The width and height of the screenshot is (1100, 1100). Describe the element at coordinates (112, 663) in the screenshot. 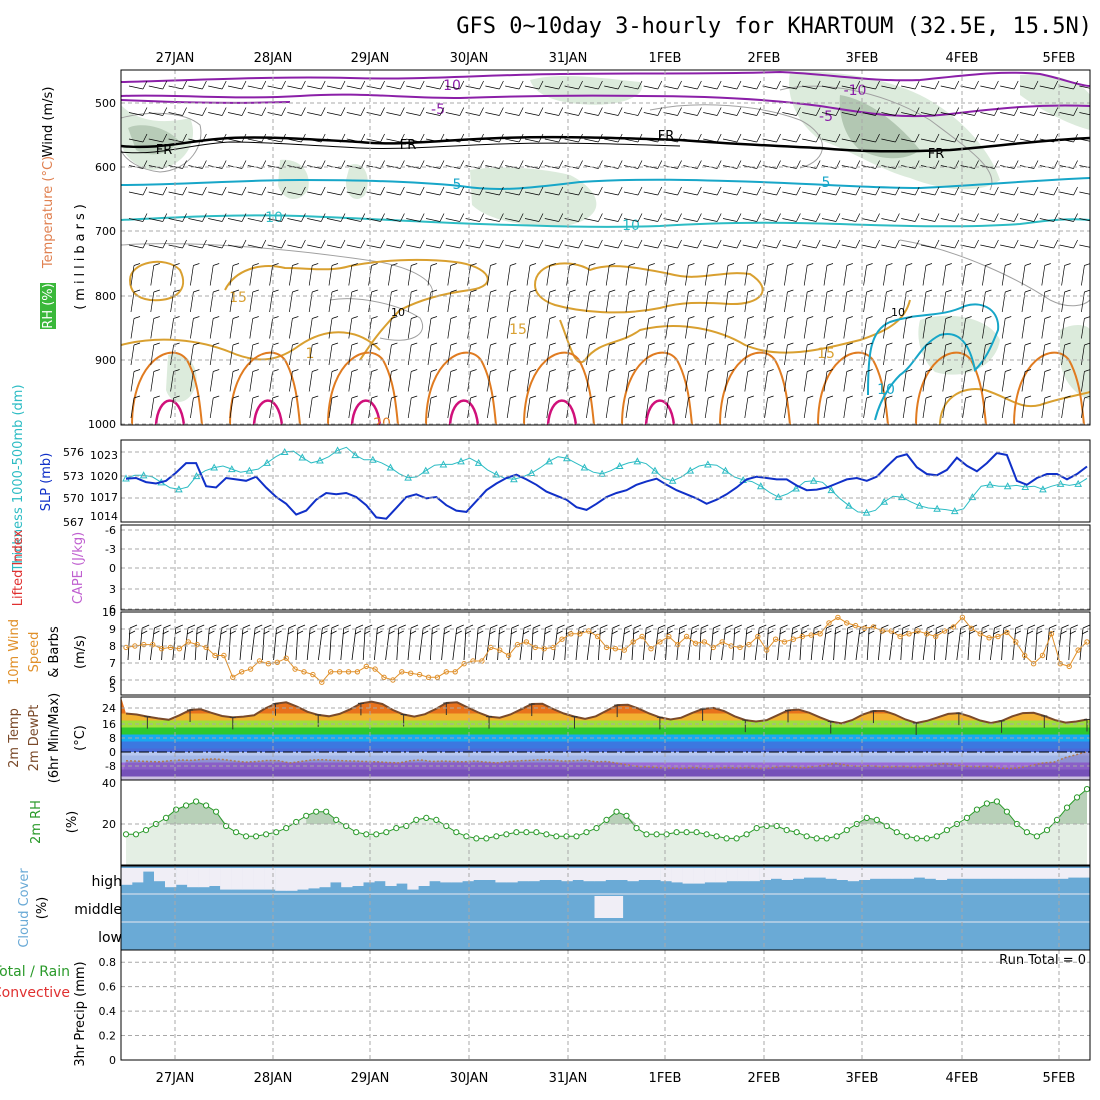

I see `y-tick-label: 7` at that location.